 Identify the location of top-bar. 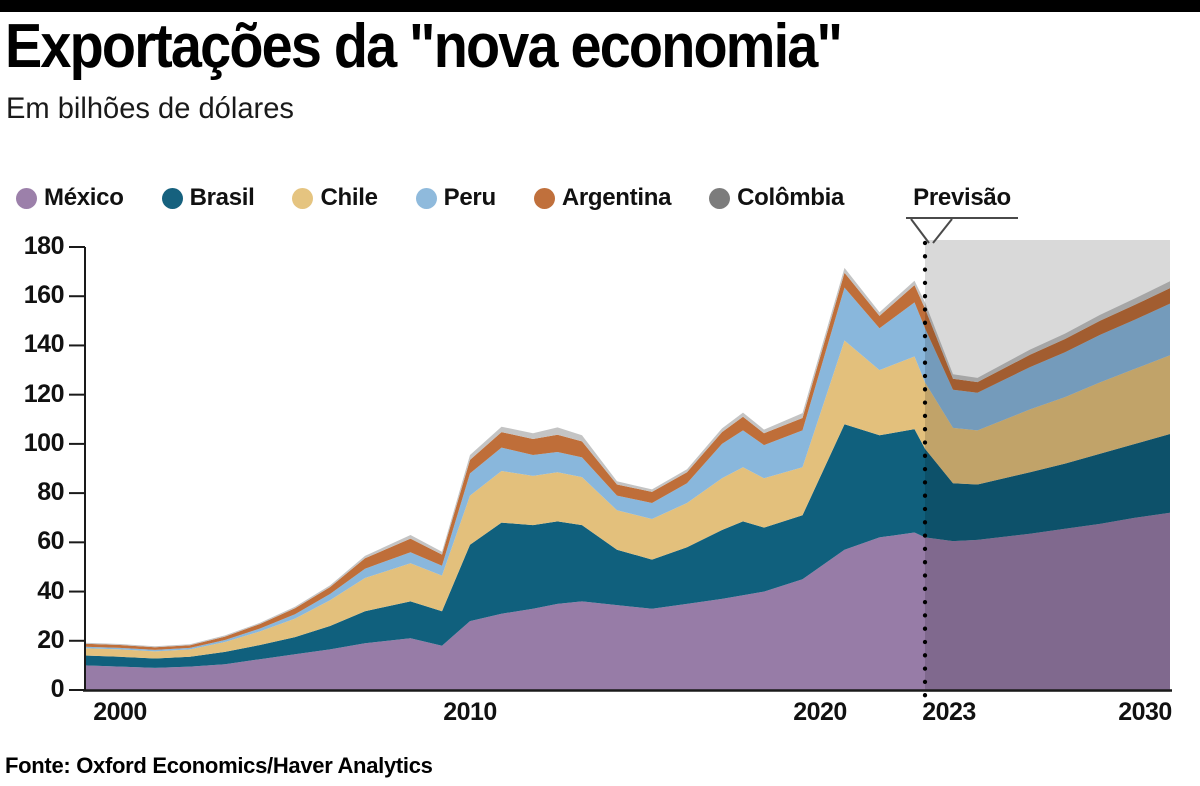
(600, 6).